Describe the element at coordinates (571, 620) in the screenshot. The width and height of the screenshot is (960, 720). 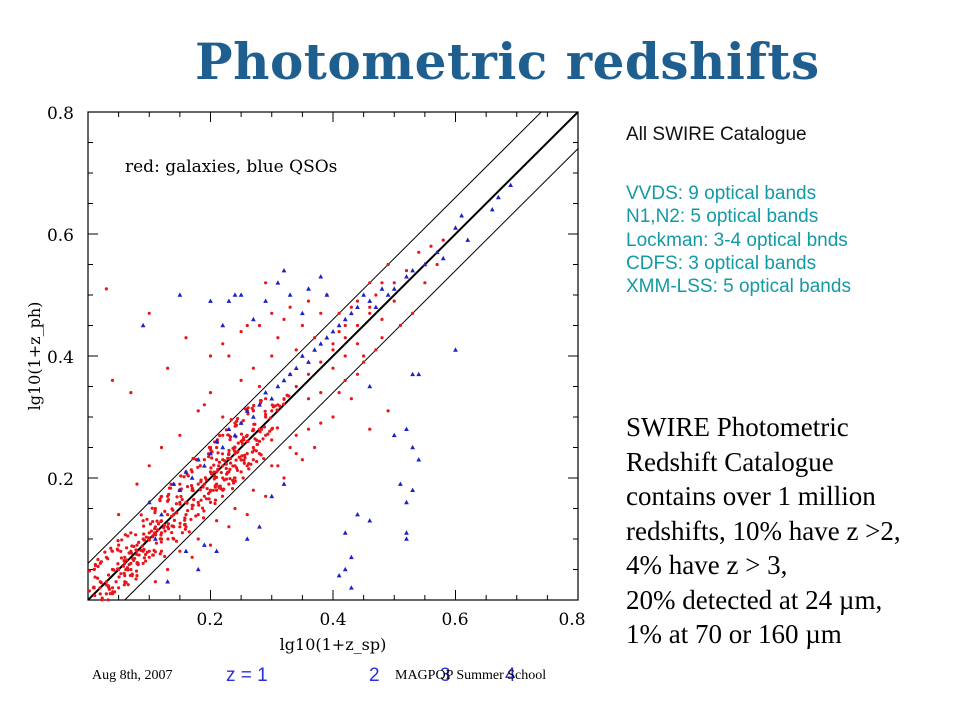
I see `x-tick-label: 0.8` at that location.